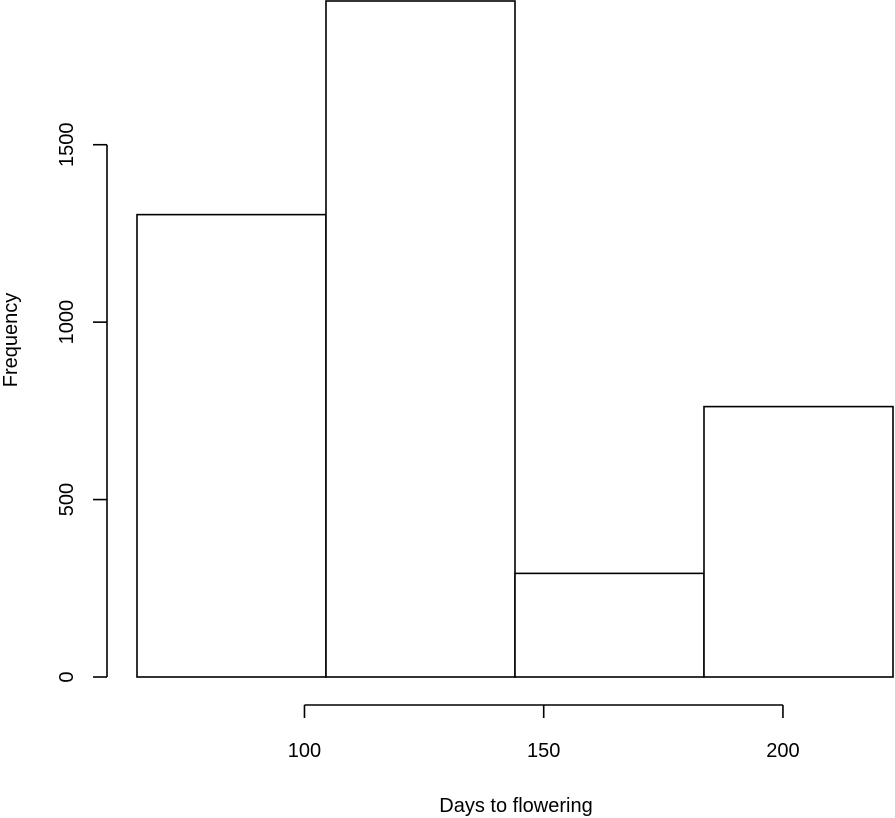 The width and height of the screenshot is (895, 818). I want to click on y-tick-label: 0, so click(67, 676).